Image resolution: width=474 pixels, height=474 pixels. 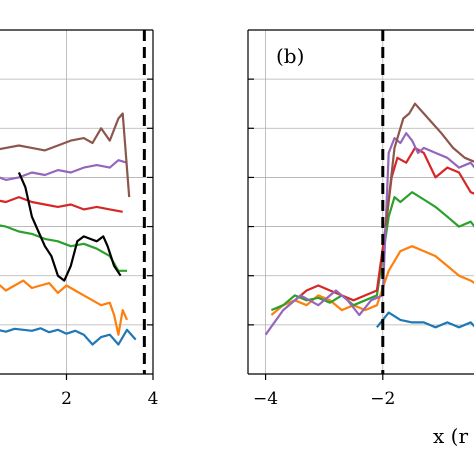 I want to click on left-ticks, so click(x=109, y=229).